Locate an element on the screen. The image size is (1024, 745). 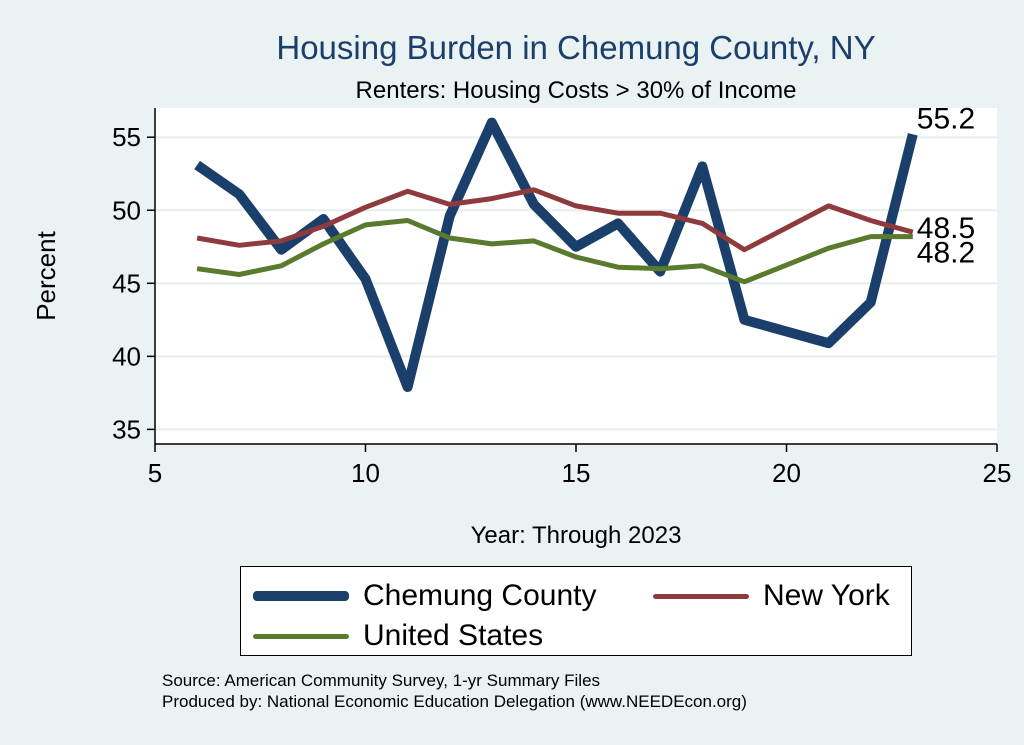
y-tick-label: 35 is located at coordinates (126, 429).